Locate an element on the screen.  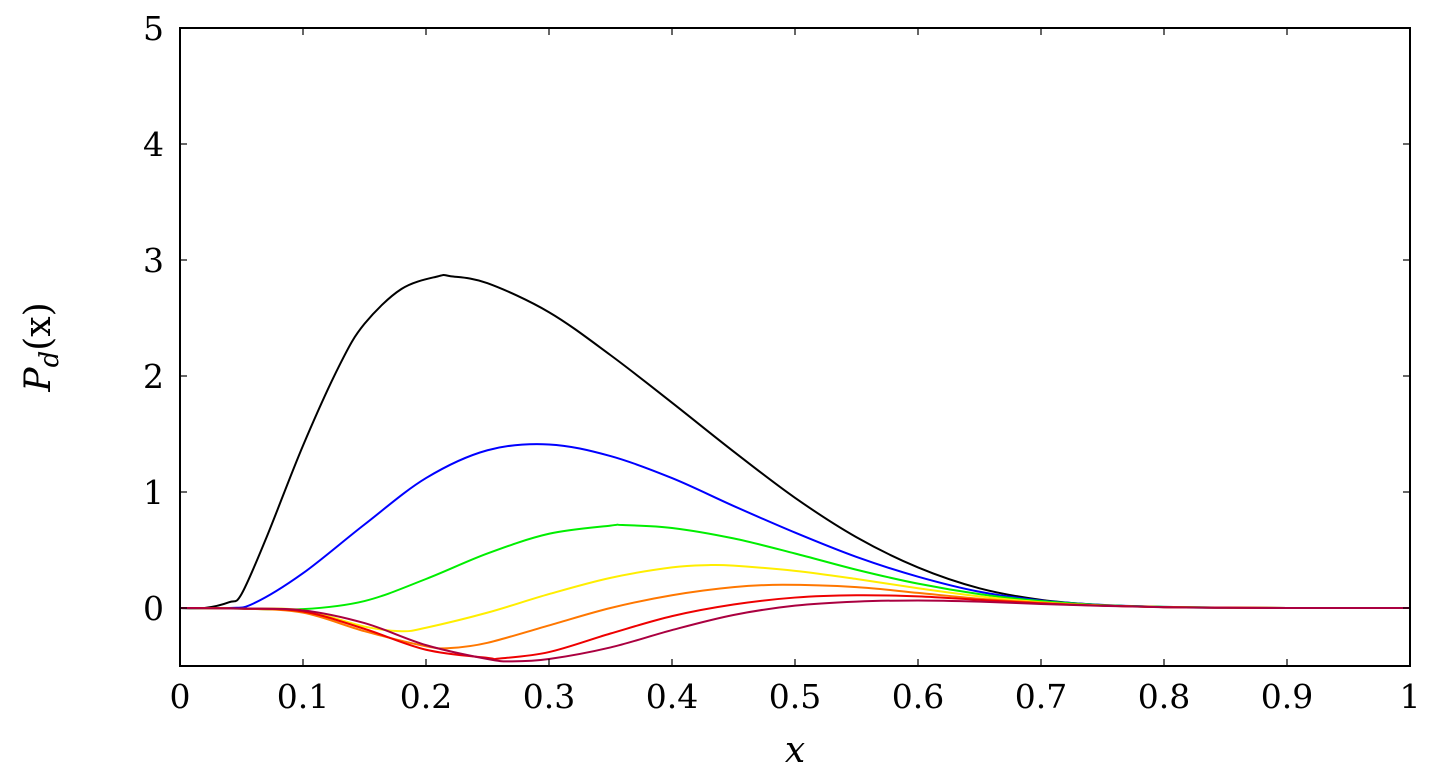
x-tick-label: 0.8 is located at coordinates (1164, 696).